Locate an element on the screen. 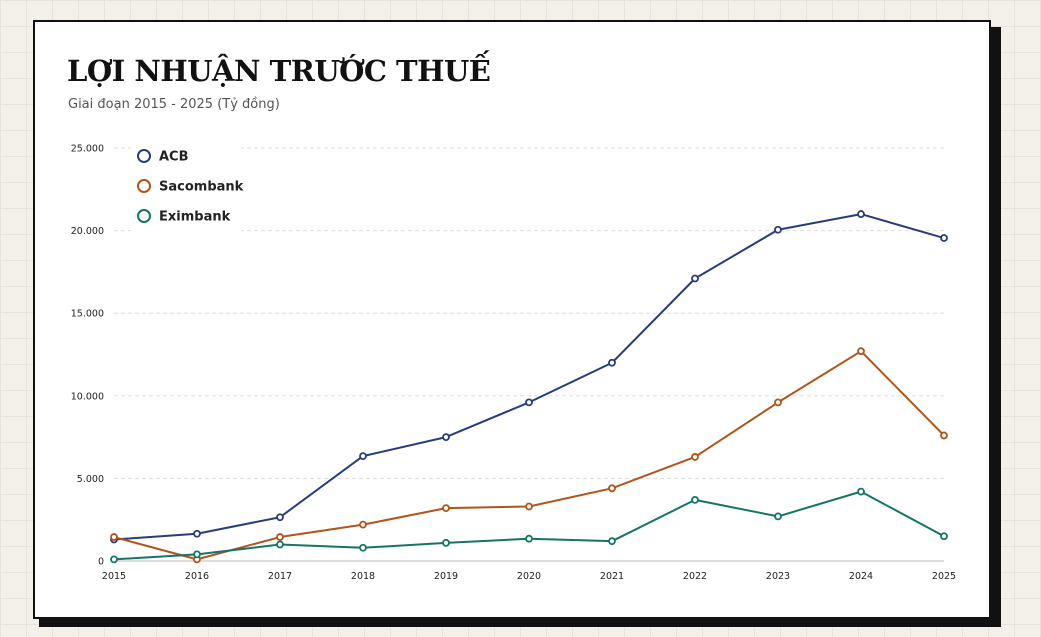  x-tick-label: 2018 is located at coordinates (363, 576).